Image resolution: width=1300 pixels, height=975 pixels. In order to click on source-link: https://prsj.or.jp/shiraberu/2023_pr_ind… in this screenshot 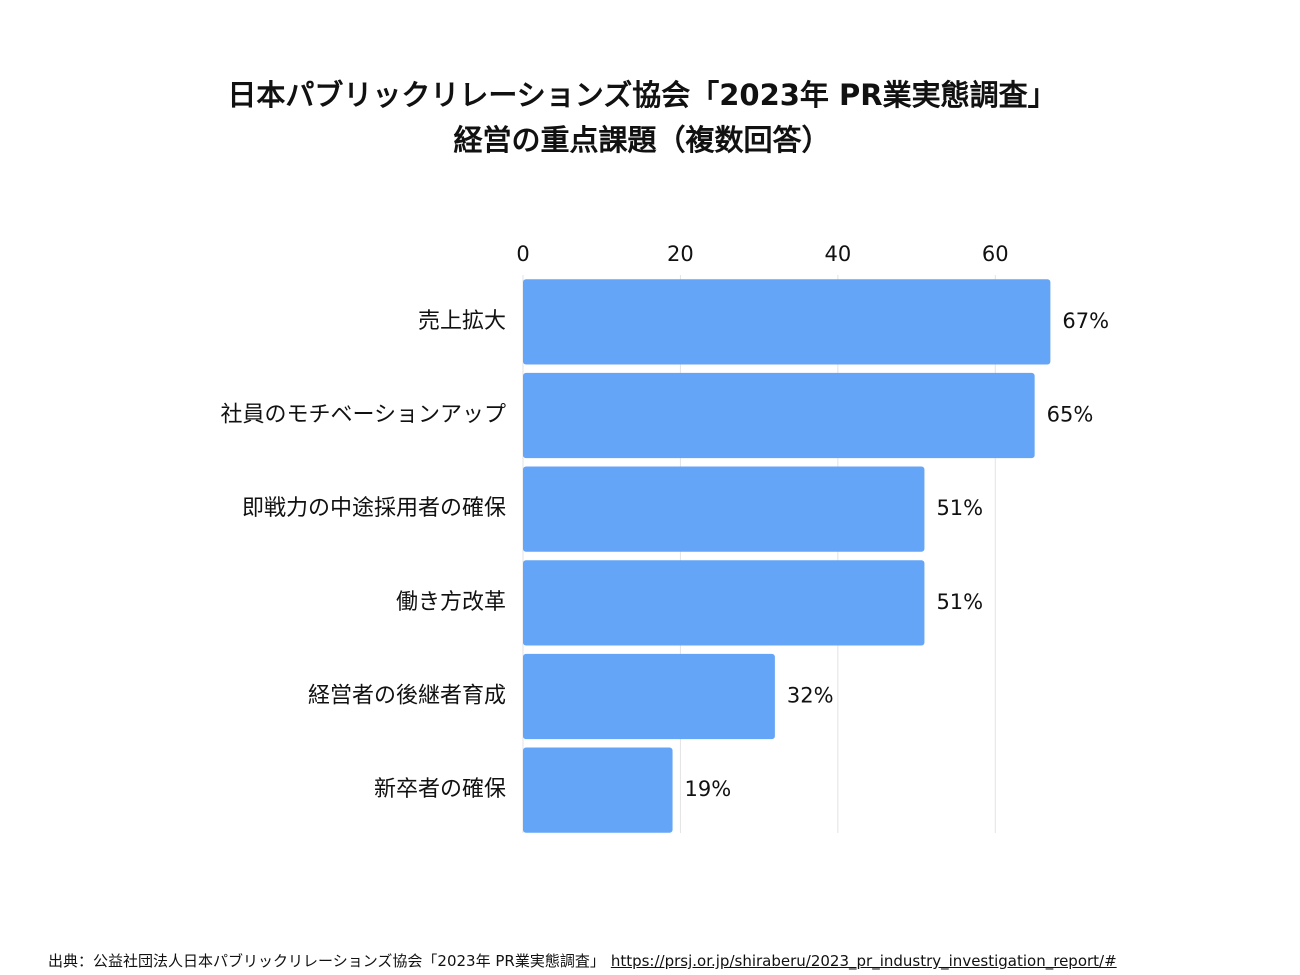, I will do `click(863, 961)`.